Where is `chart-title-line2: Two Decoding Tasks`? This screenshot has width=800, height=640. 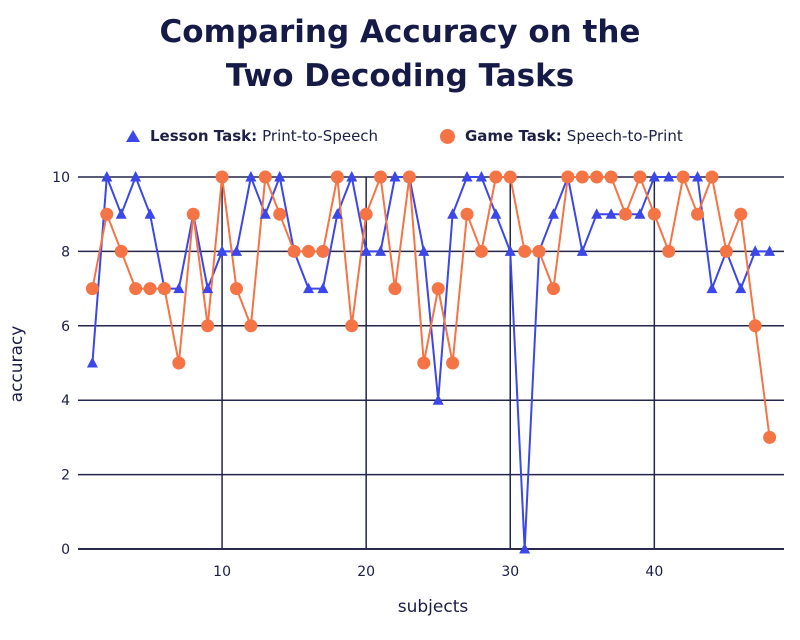 chart-title-line2: Two Decoding Tasks is located at coordinates (400, 76).